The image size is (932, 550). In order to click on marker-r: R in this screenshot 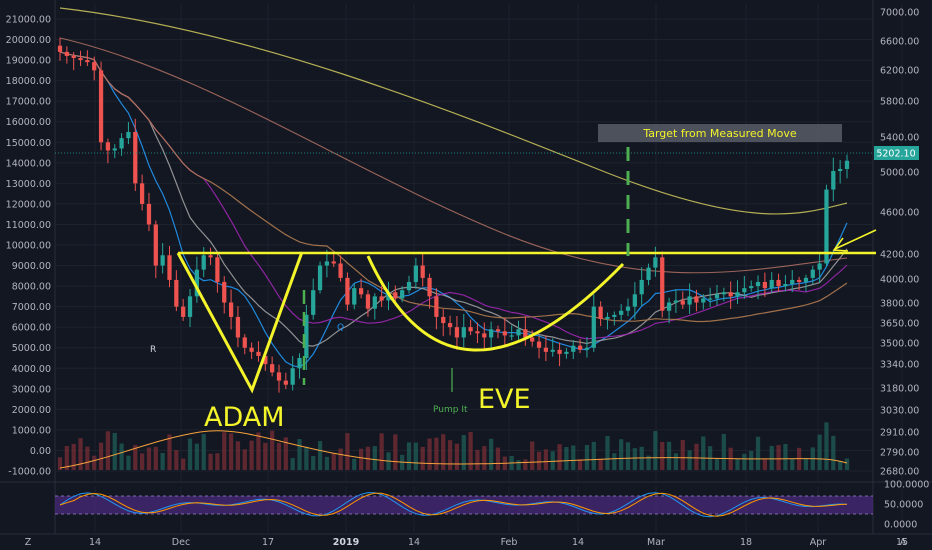, I will do `click(153, 350)`.